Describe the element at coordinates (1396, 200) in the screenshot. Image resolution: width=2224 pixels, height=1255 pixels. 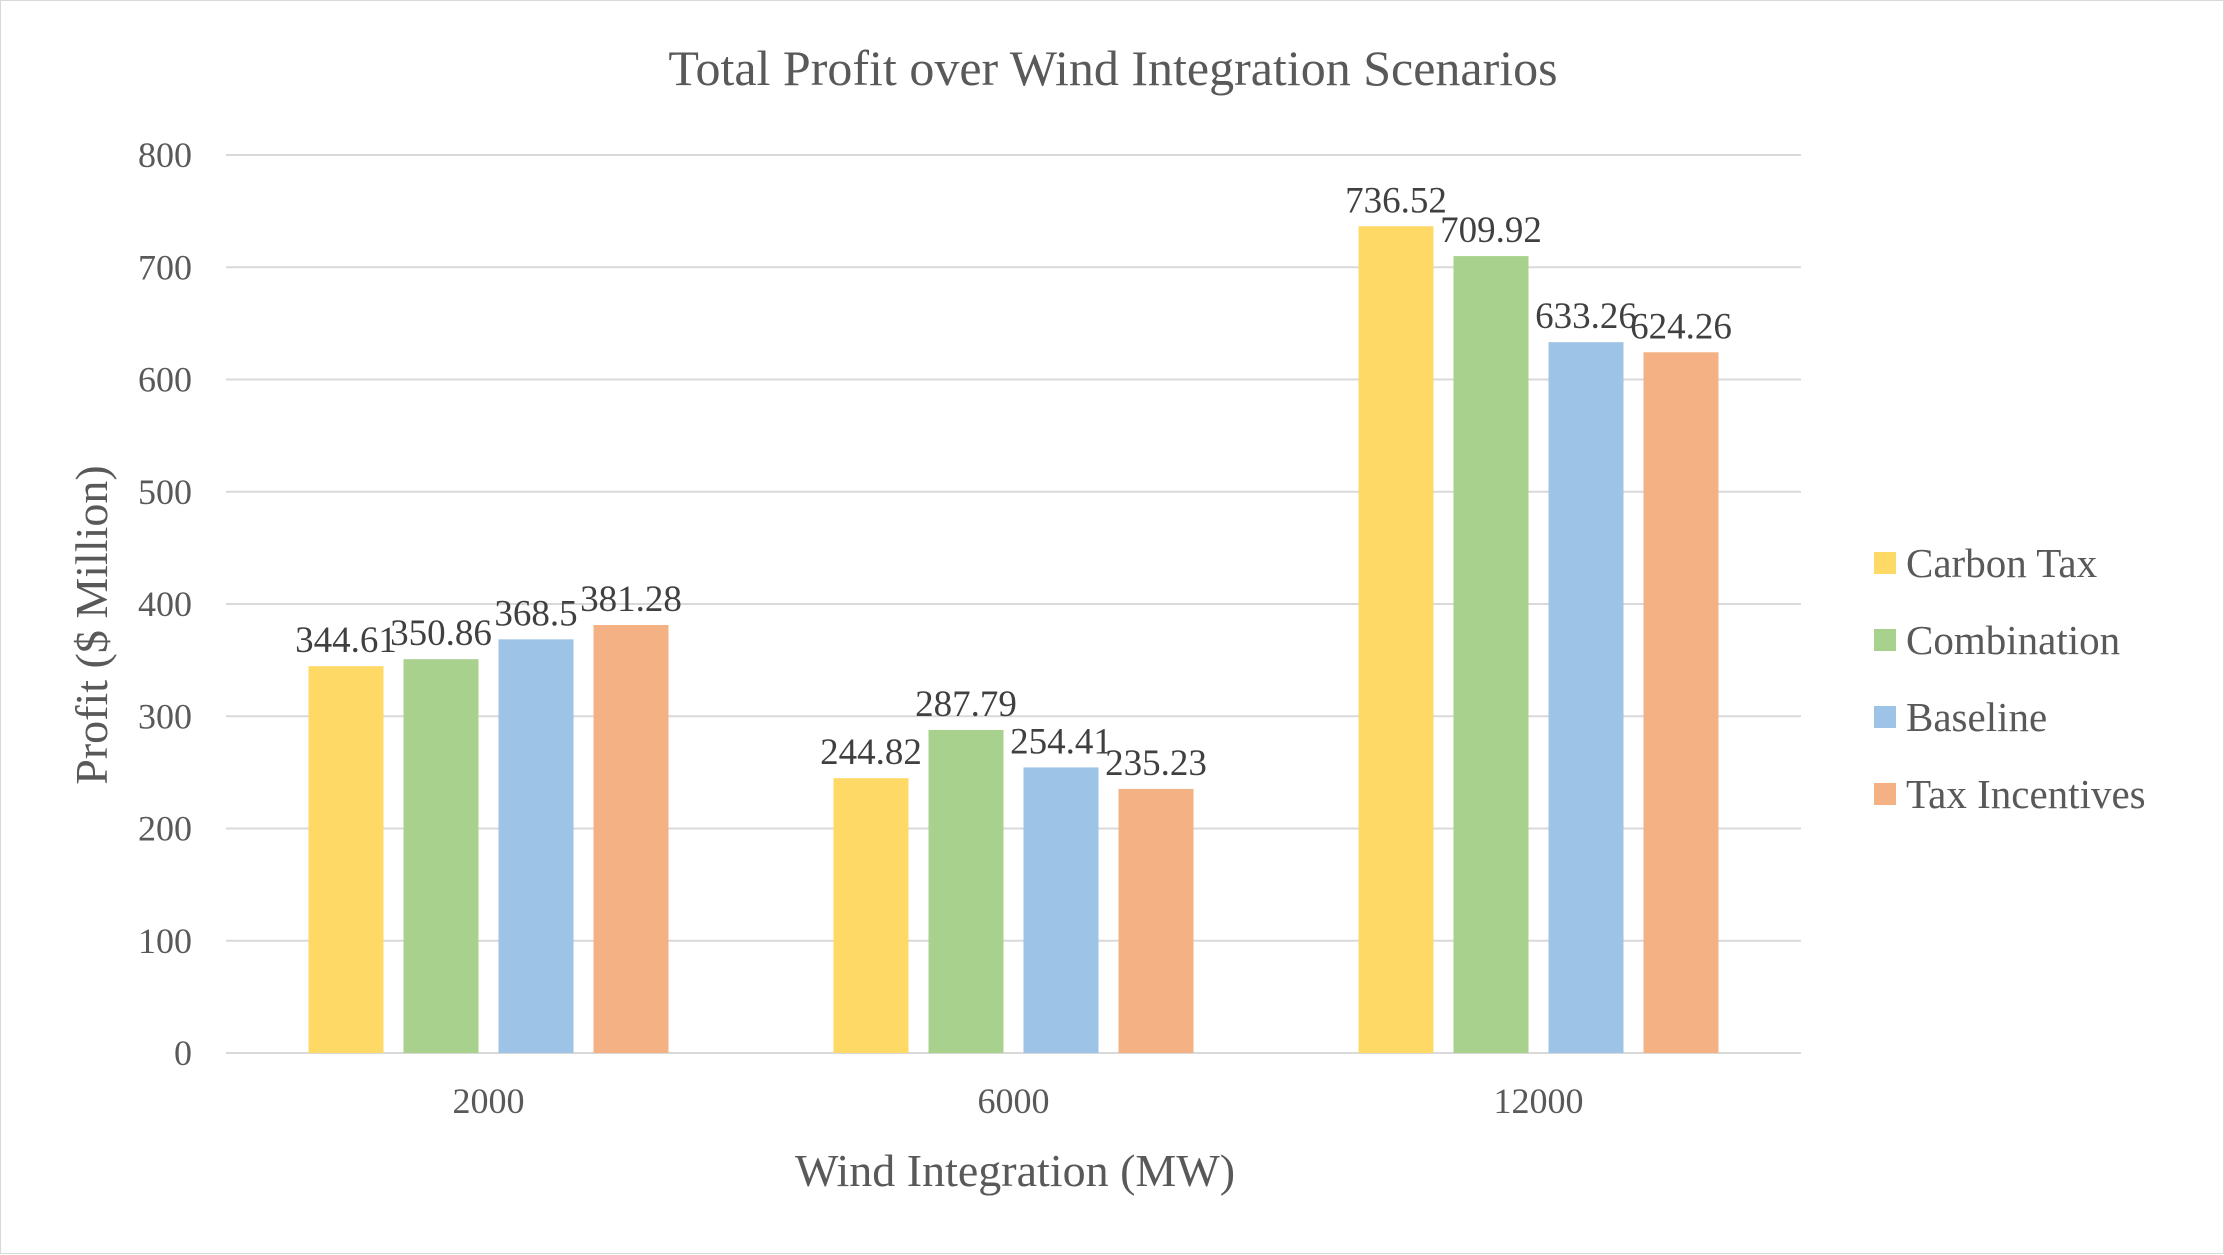
I see `data-label: 736.52` at that location.